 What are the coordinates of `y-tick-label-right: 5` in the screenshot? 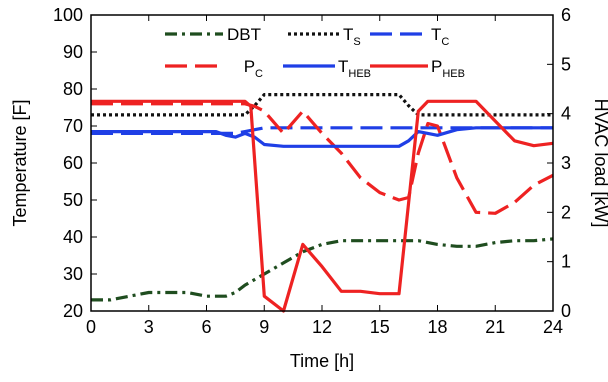 It's located at (566, 64).